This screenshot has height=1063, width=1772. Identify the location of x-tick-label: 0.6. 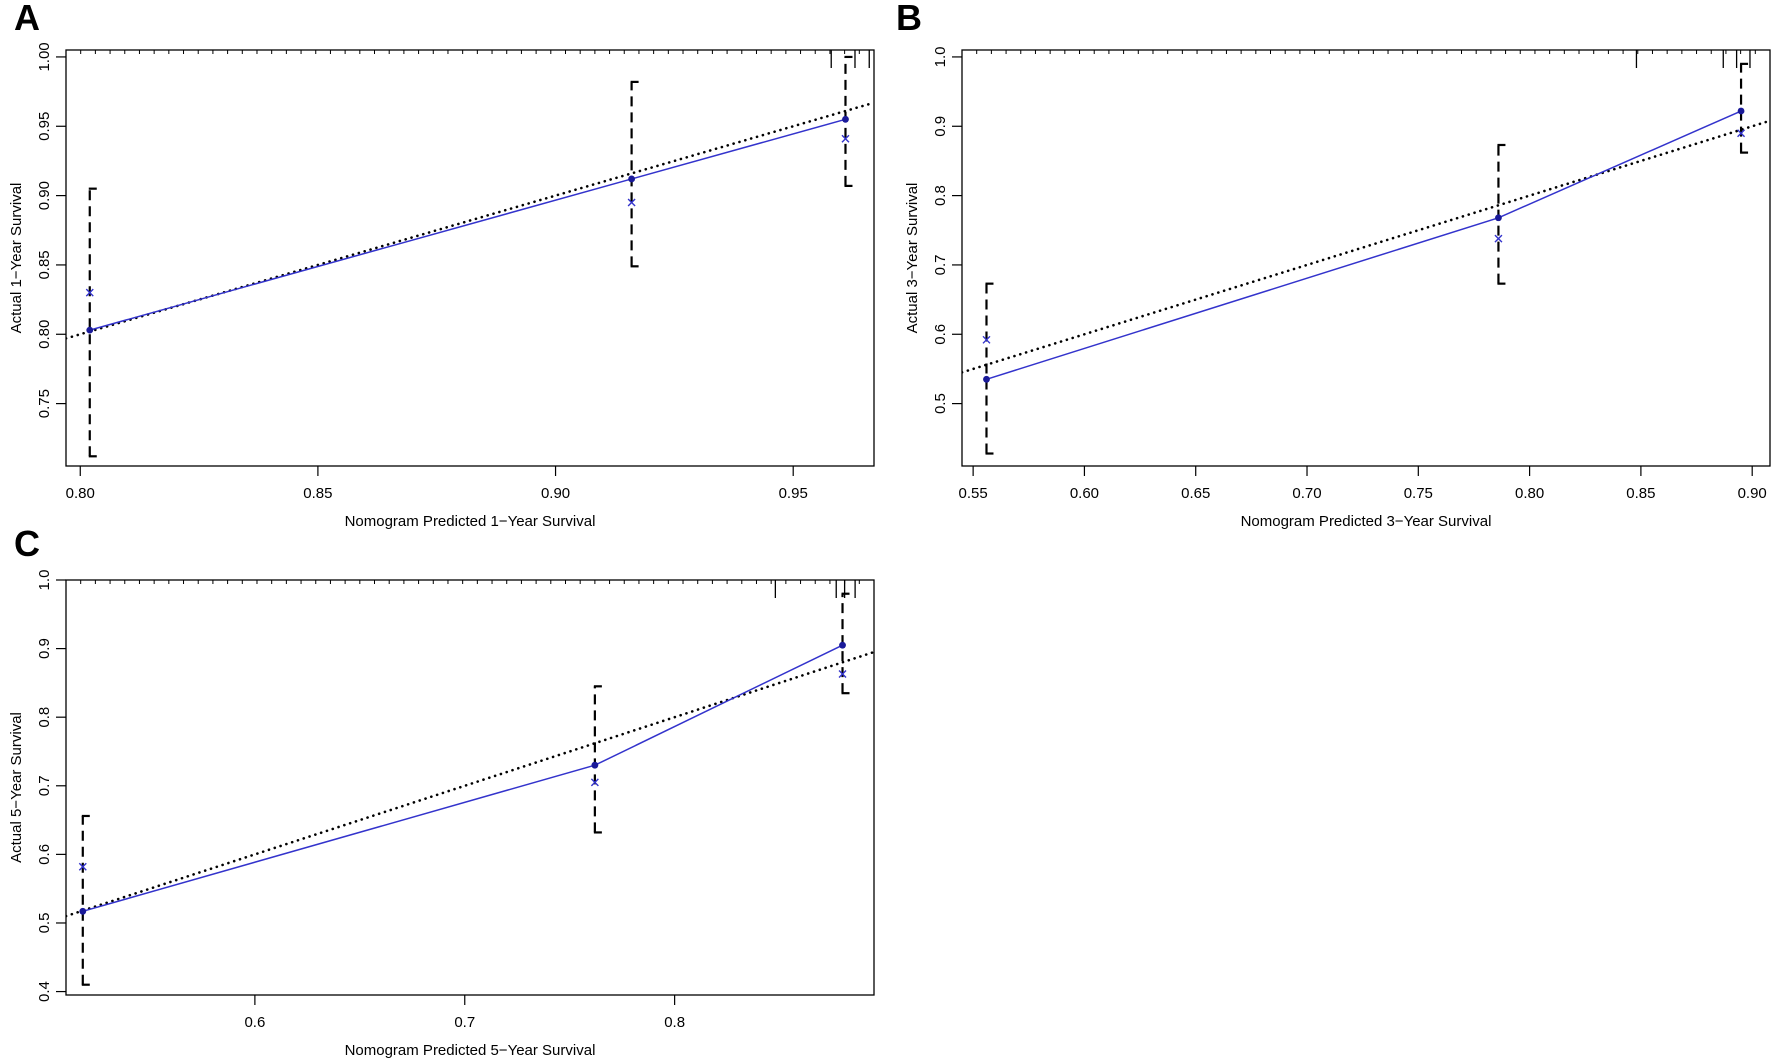
(254, 1022).